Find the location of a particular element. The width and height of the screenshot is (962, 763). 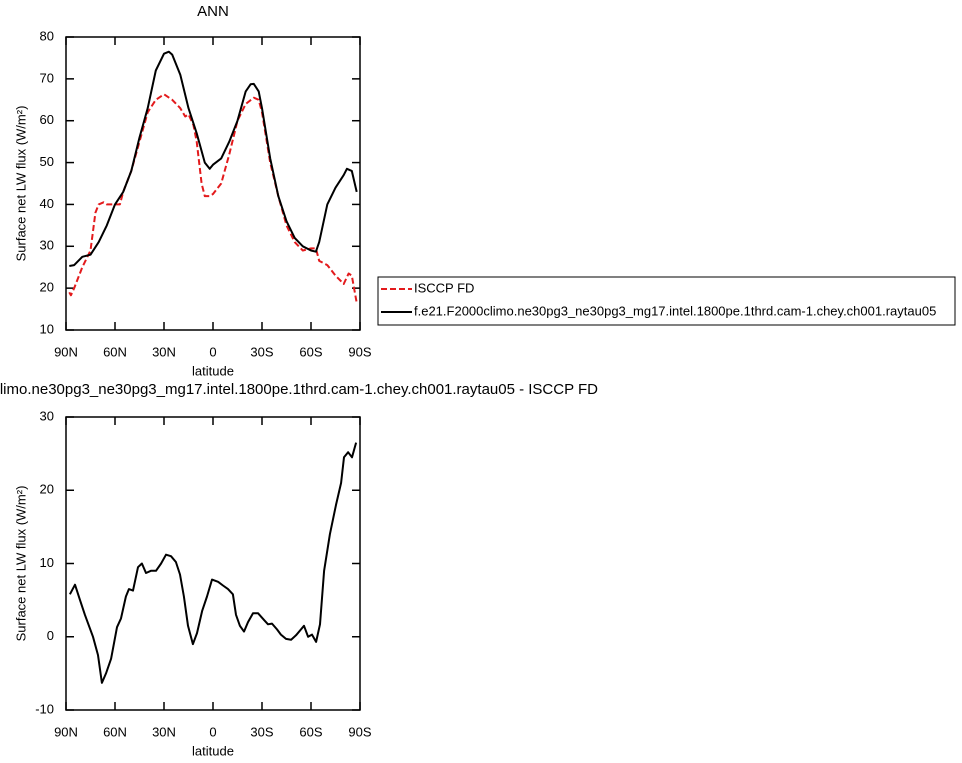

y-tick-label: 40 is located at coordinates (47, 203).